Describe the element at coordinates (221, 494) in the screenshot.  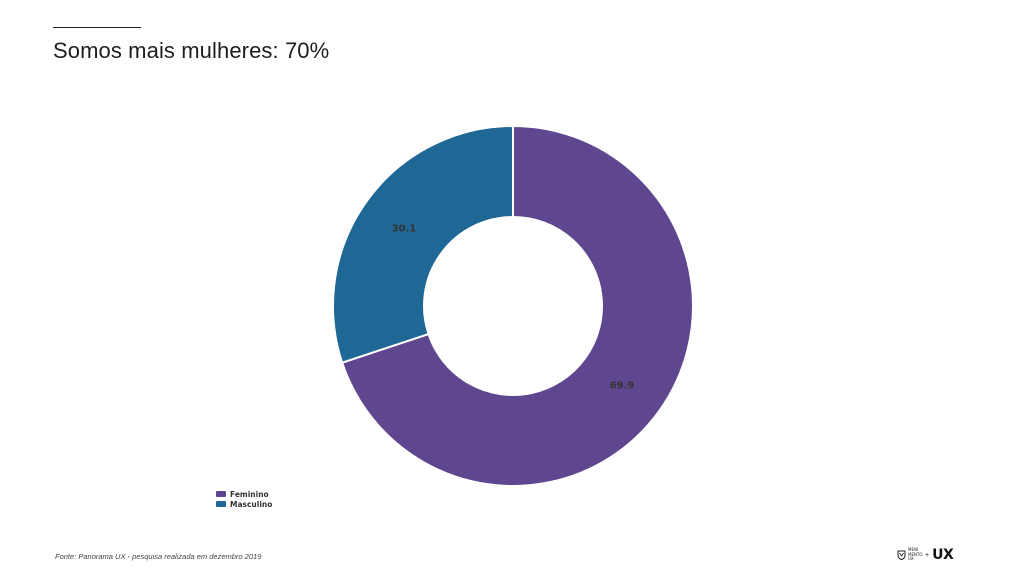
I see `legend-swatch-feminino` at that location.